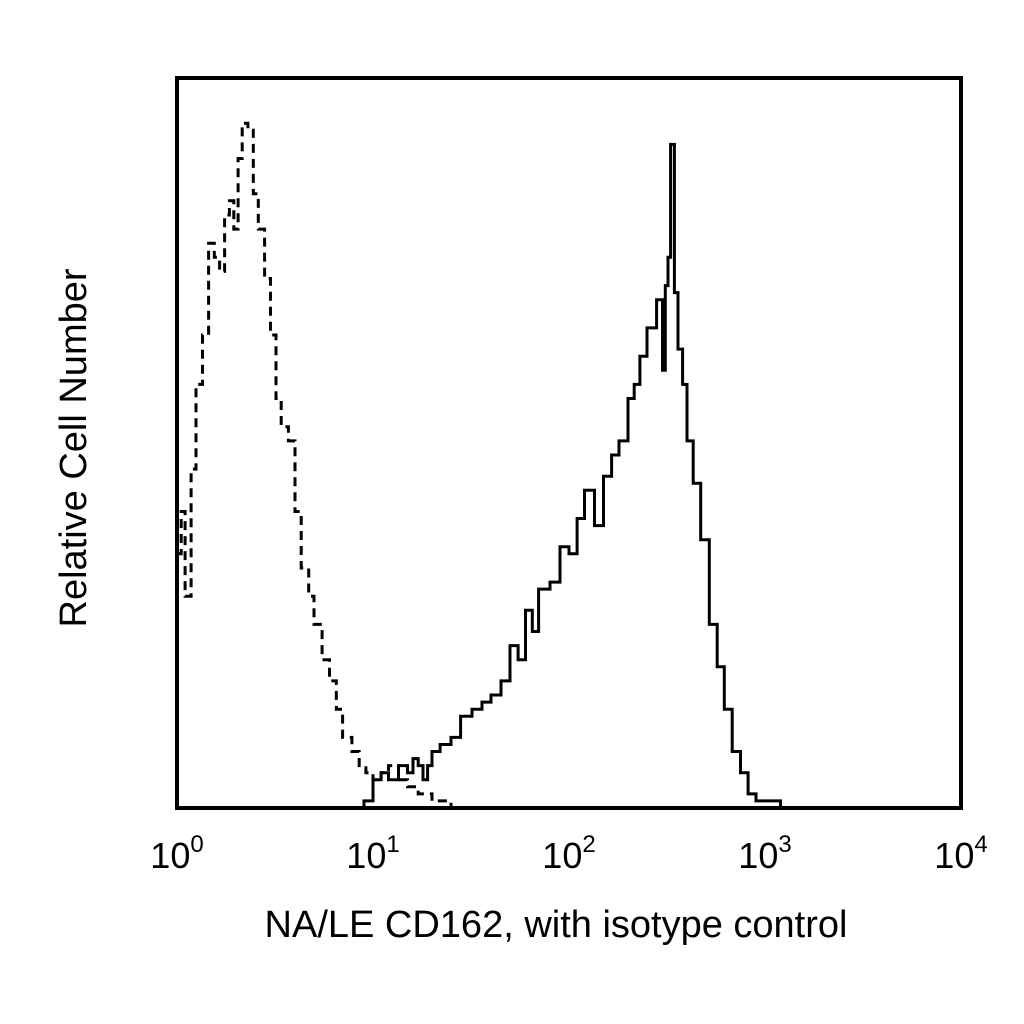  I want to click on x-tick-labels: 10⁰ 10¹ 10² 10³ 10⁴, so click(568, 853).